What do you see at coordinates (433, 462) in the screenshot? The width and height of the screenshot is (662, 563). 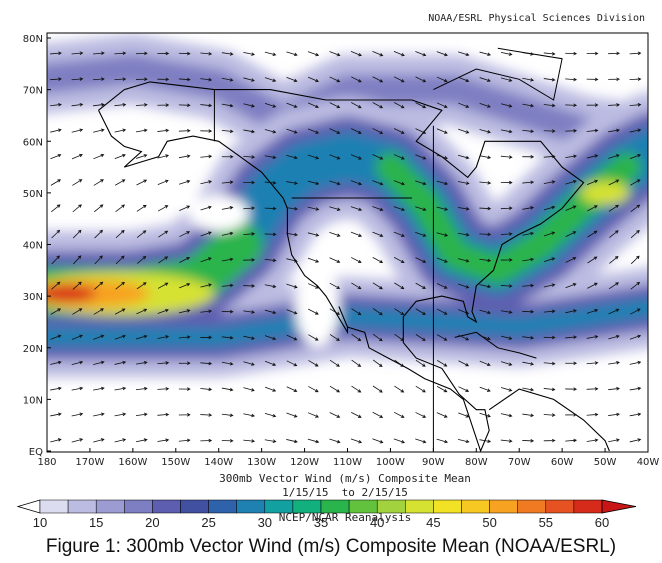 I see `x-tick-label: 90W` at bounding box center [433, 462].